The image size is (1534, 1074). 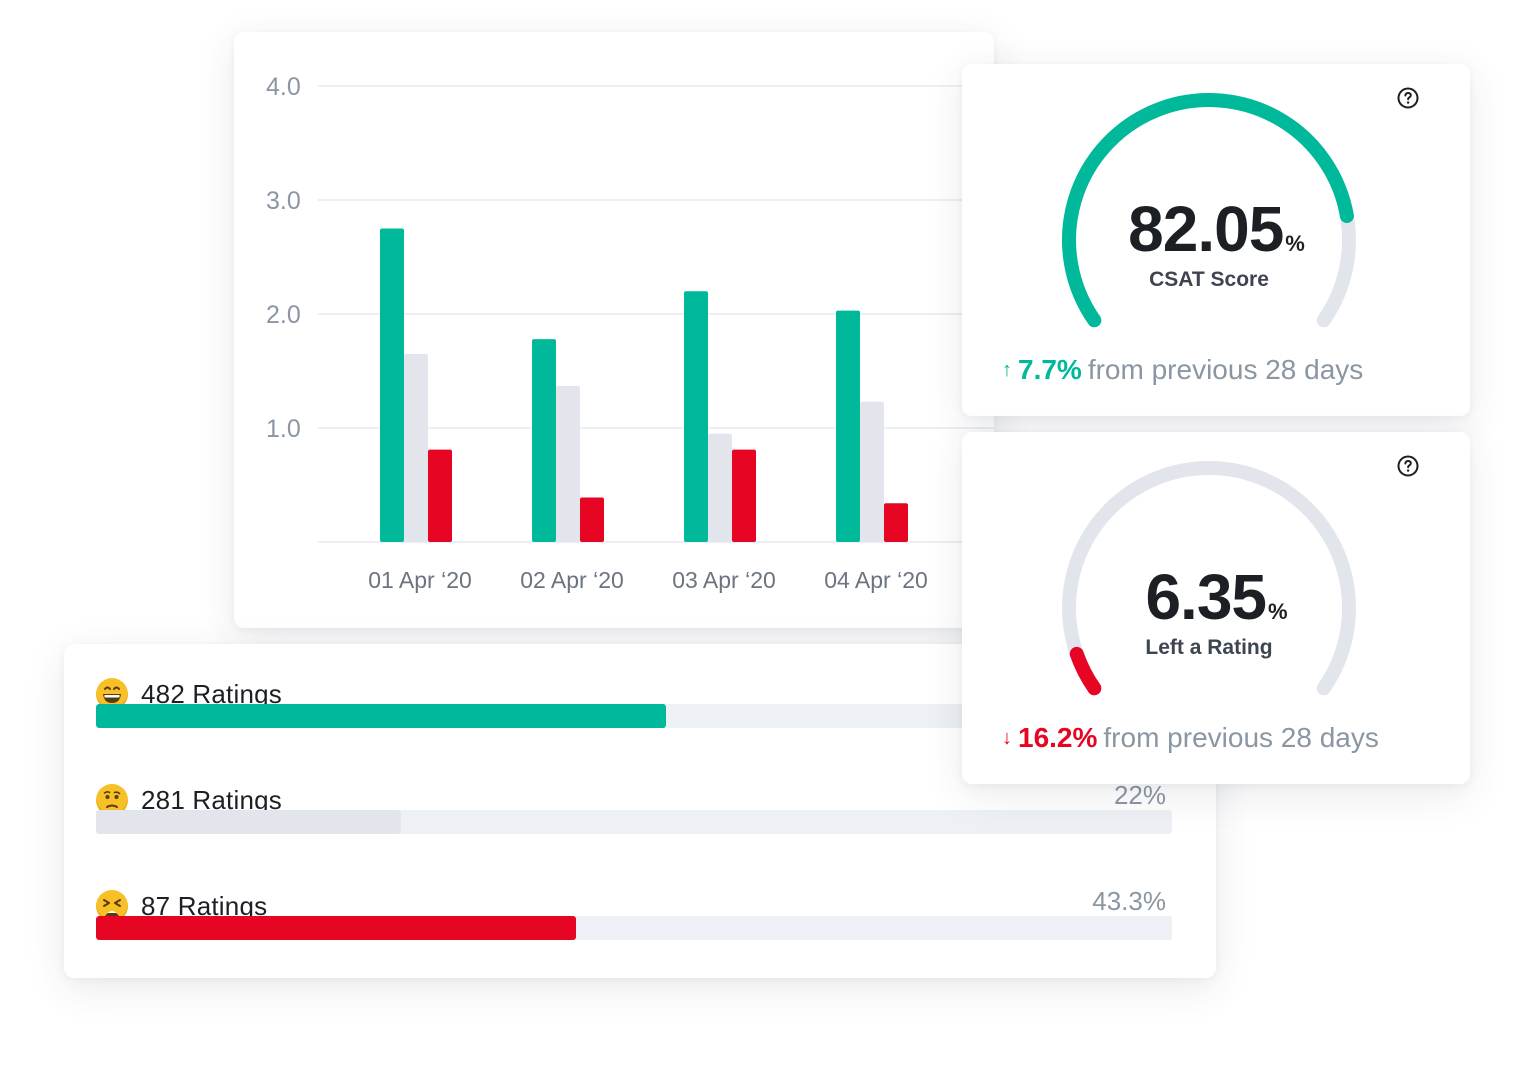 I want to click on x-tick-label: 03 Apr ‘20, so click(x=724, y=580).